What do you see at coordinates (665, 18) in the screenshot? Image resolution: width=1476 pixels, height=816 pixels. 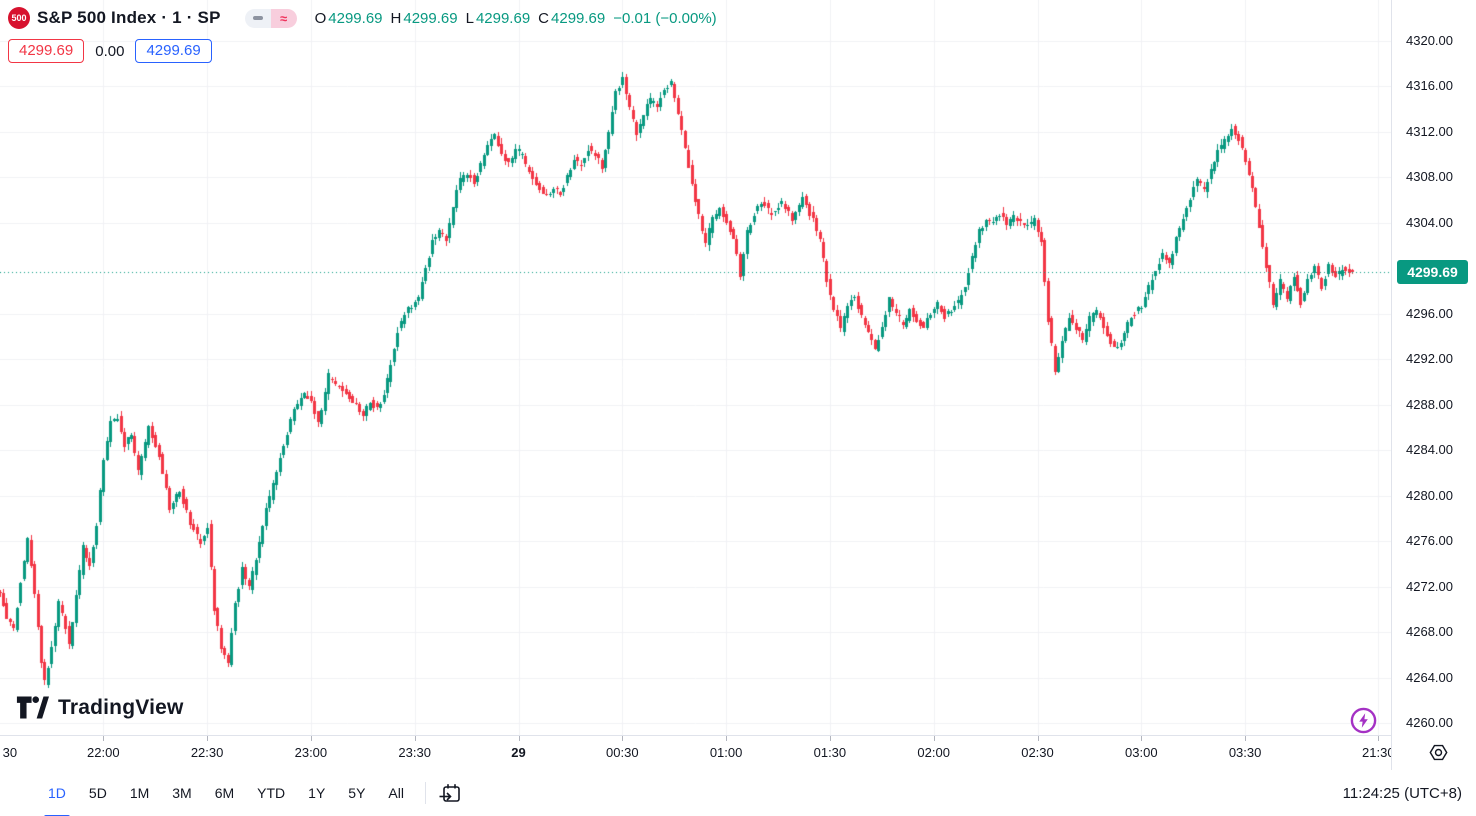 I see `change-value: −0.01 (−0.00%)` at bounding box center [665, 18].